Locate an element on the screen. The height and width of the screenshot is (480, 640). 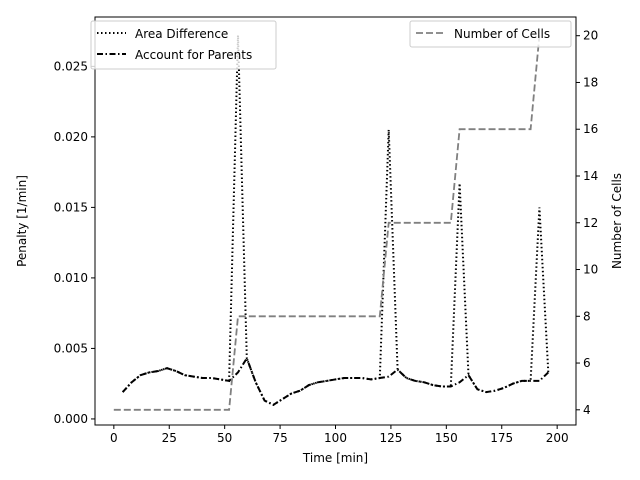
y-left-tick-label: 0.020 is located at coordinates (71, 137).